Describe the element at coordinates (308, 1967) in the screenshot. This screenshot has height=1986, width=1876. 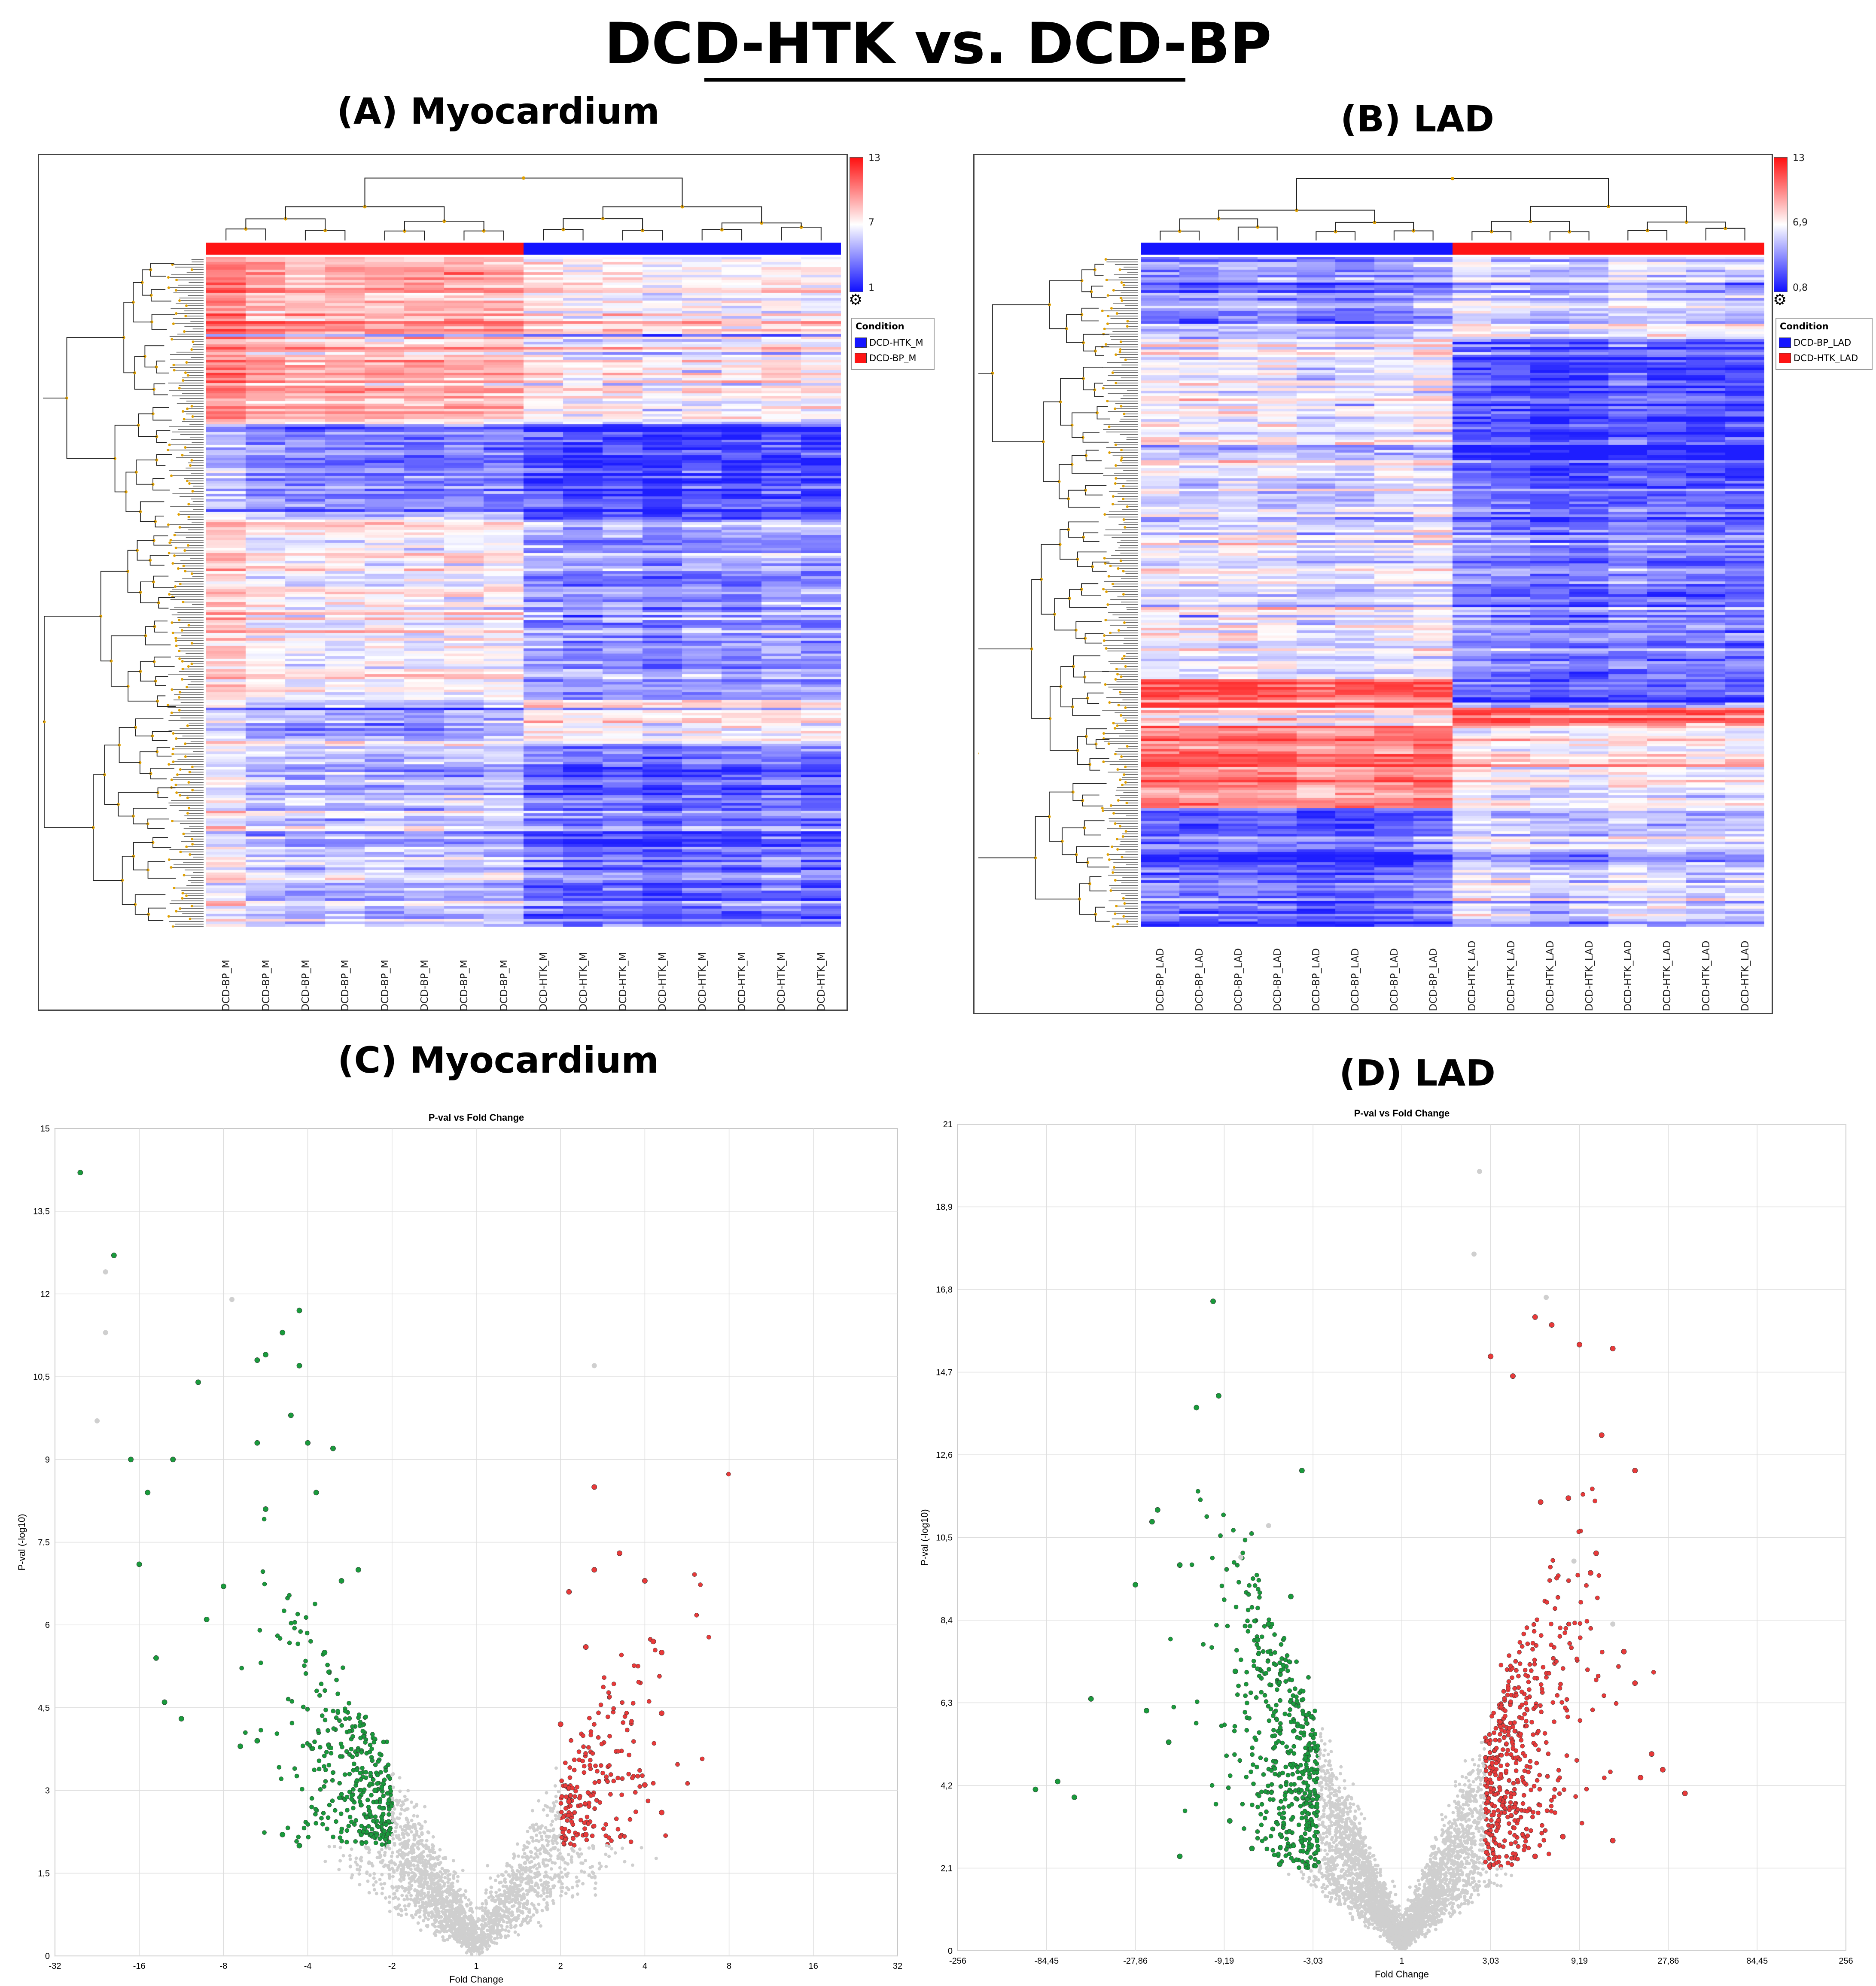
I see `x-tick-label: -4` at that location.